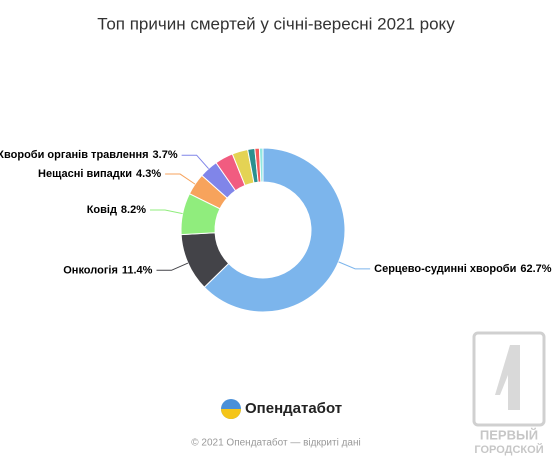 This screenshot has height=460, width=552. I want to click on data-label: Онкологія 11.4%, so click(107, 270).